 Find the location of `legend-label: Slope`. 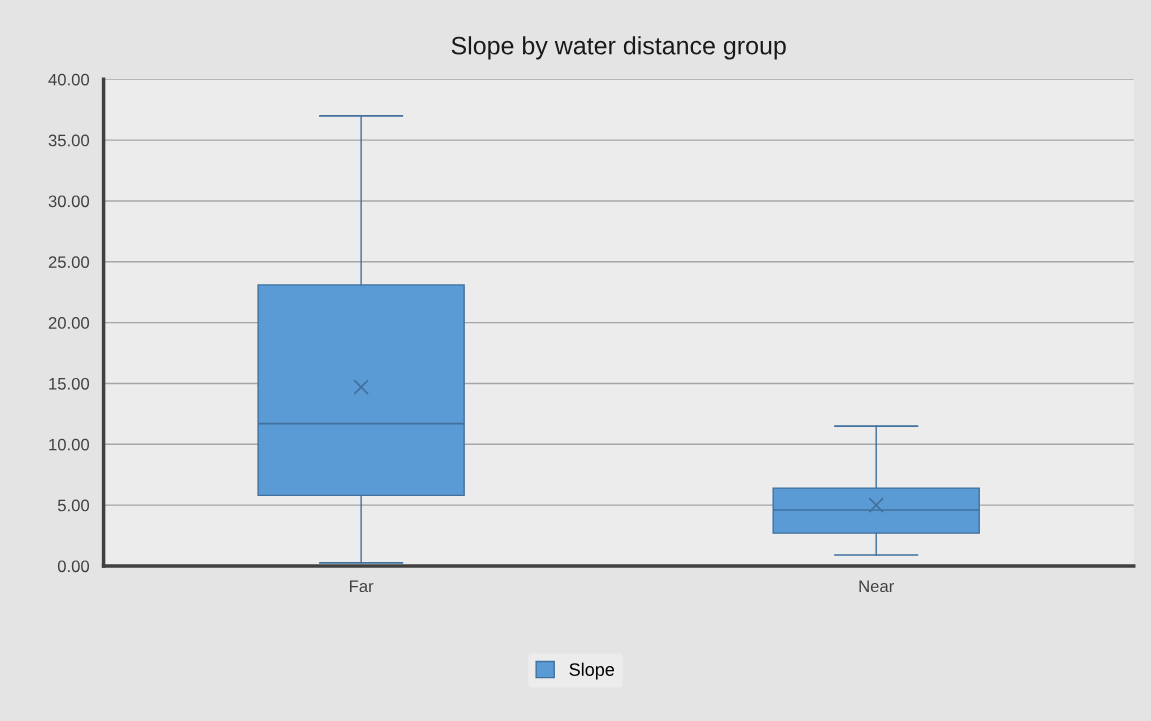

legend-label: Slope is located at coordinates (592, 671).